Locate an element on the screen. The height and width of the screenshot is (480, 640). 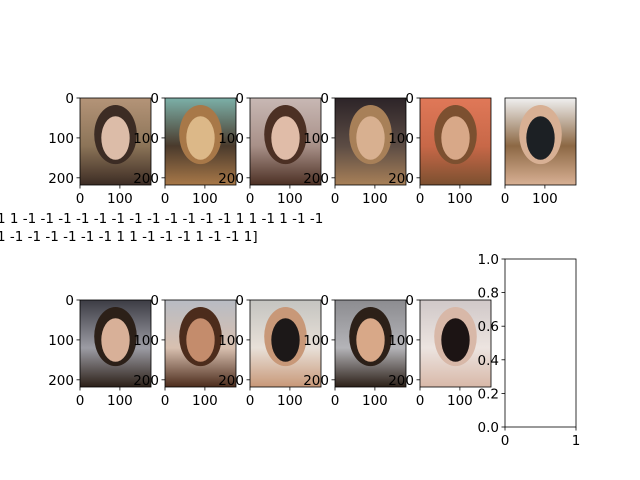
empty-axes-frame is located at coordinates (540, 343).